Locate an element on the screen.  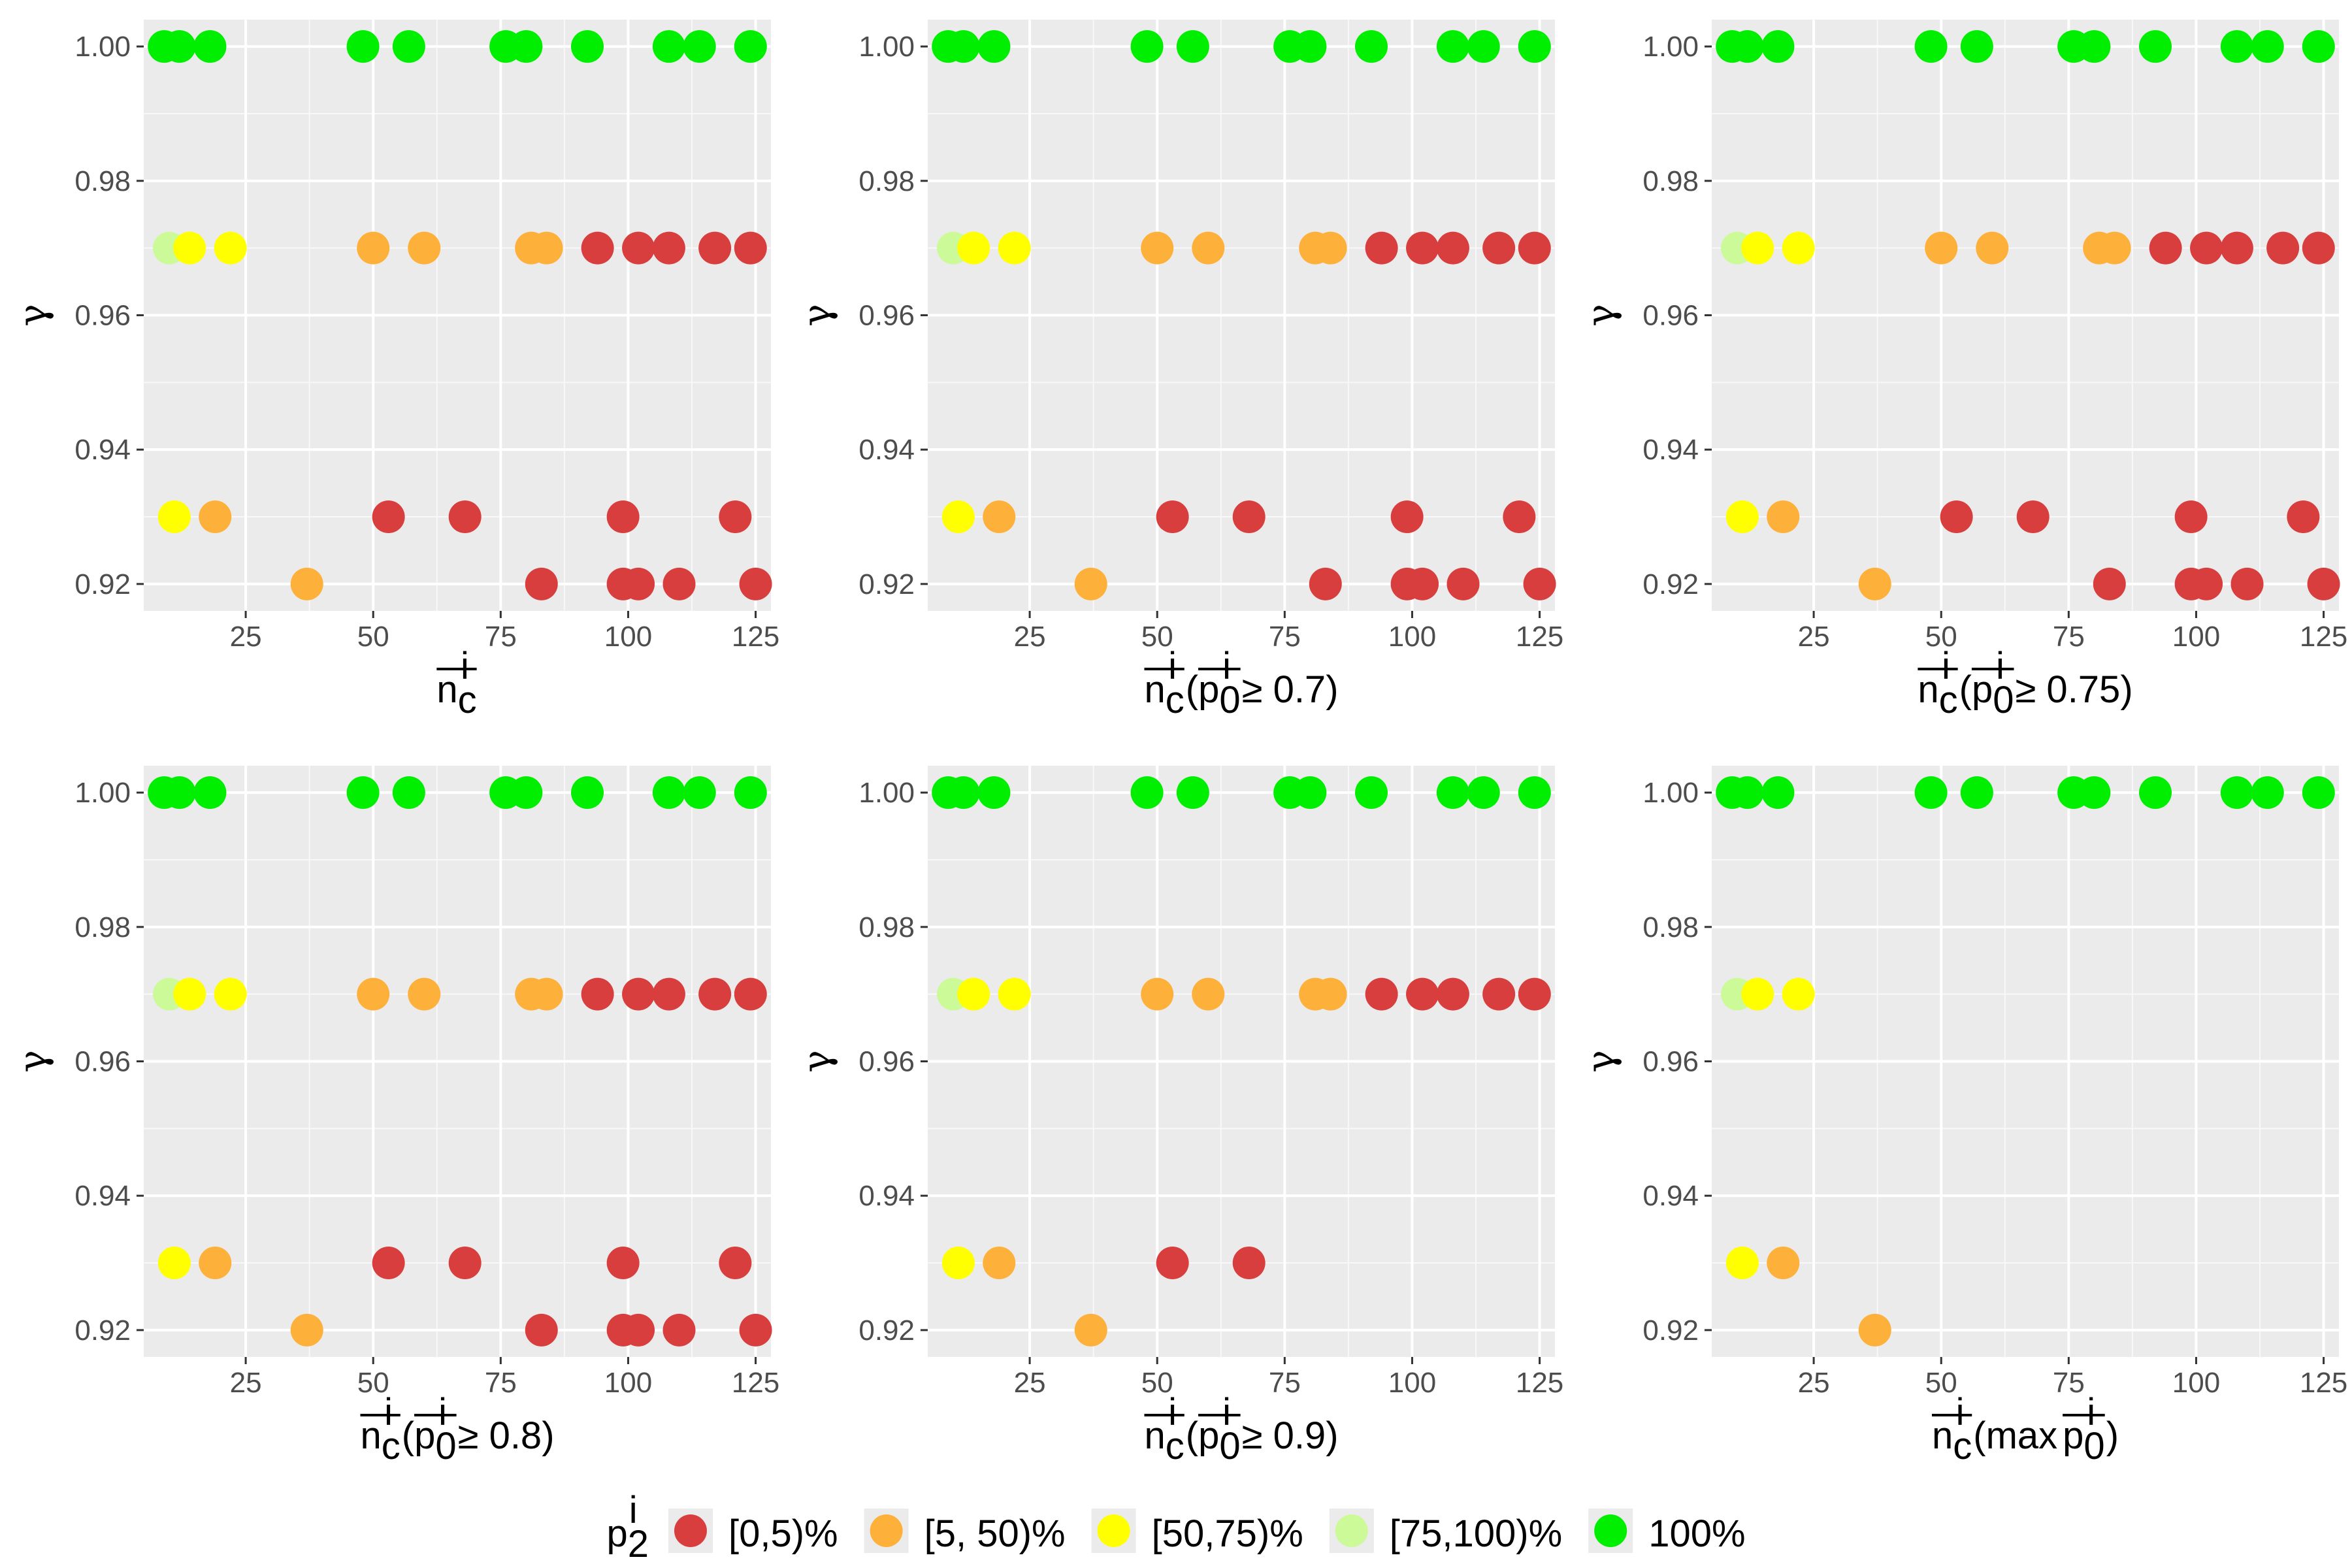
svg-text: c is located at coordinates (1948, 700).